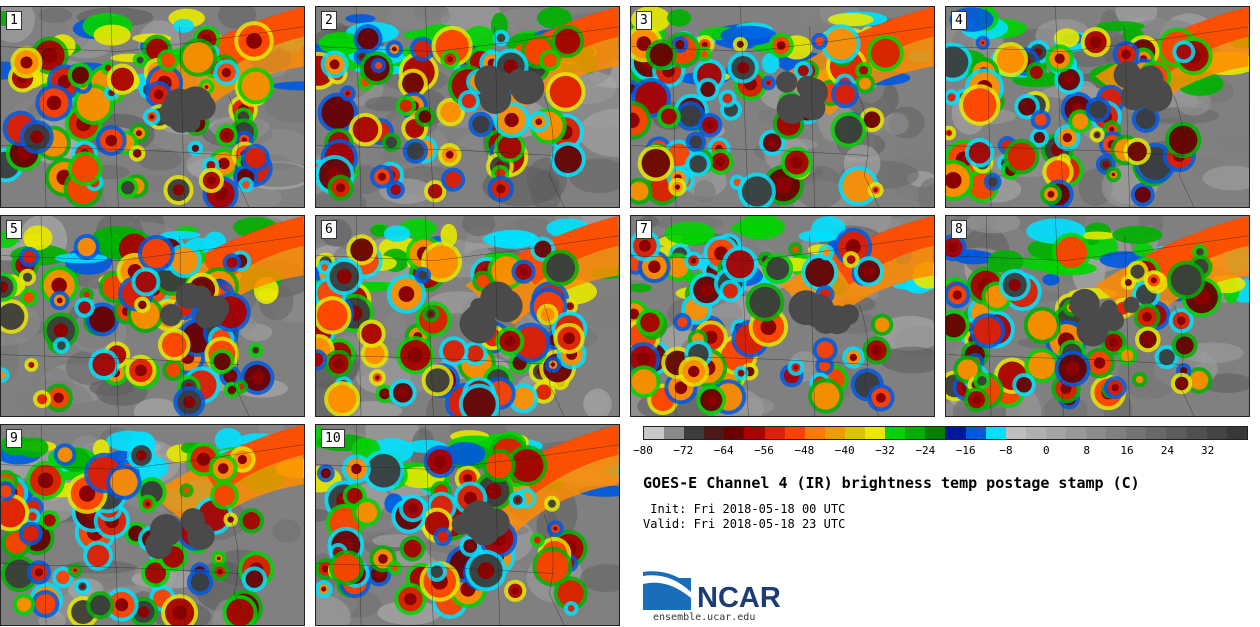  I want to click on colorbar-tick-label: 24, so click(1167, 450).